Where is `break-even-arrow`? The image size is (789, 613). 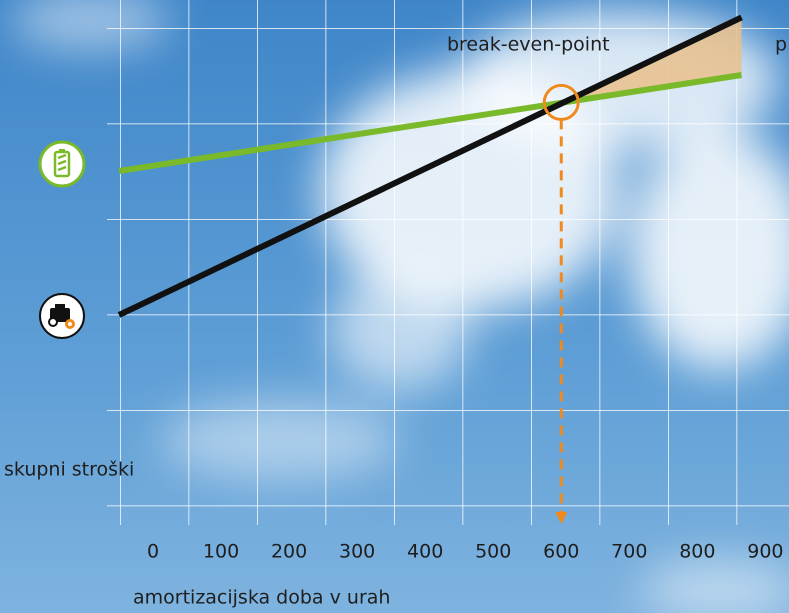
break-even-arrow is located at coordinates (561, 518).